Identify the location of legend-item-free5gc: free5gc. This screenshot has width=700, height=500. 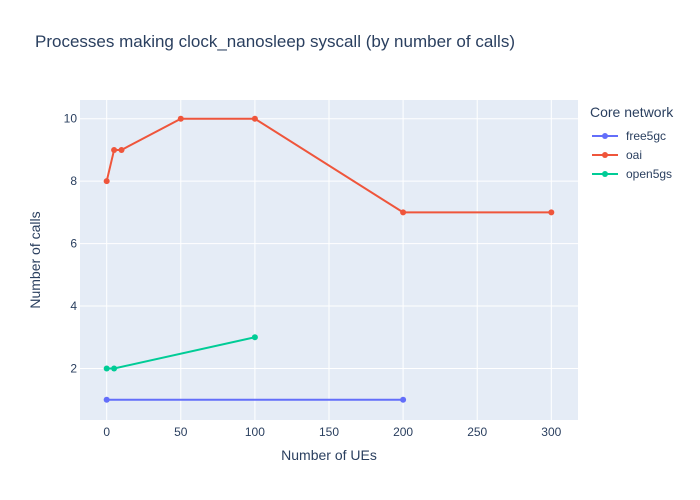
(631, 135).